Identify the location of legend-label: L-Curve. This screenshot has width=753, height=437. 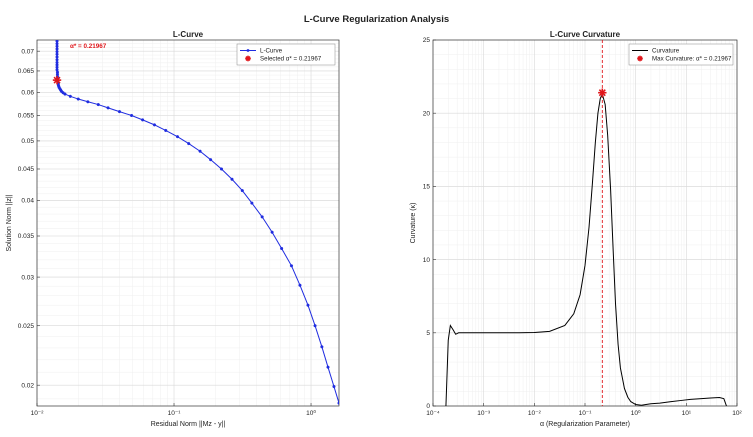
(271, 51).